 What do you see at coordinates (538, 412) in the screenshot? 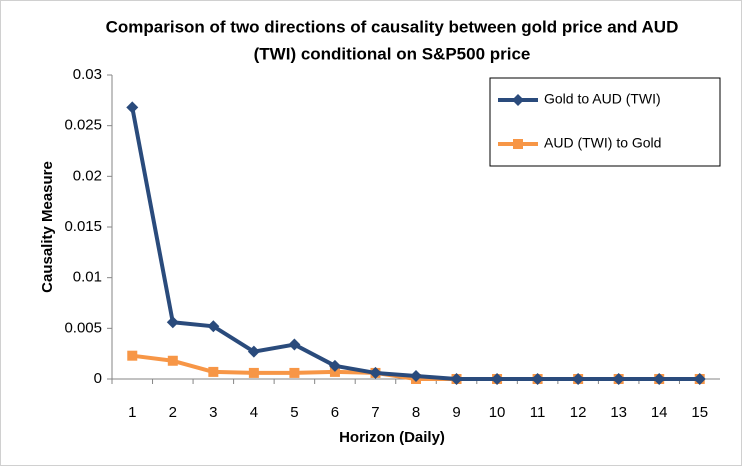
I see `x-tick-label: 11` at bounding box center [538, 412].